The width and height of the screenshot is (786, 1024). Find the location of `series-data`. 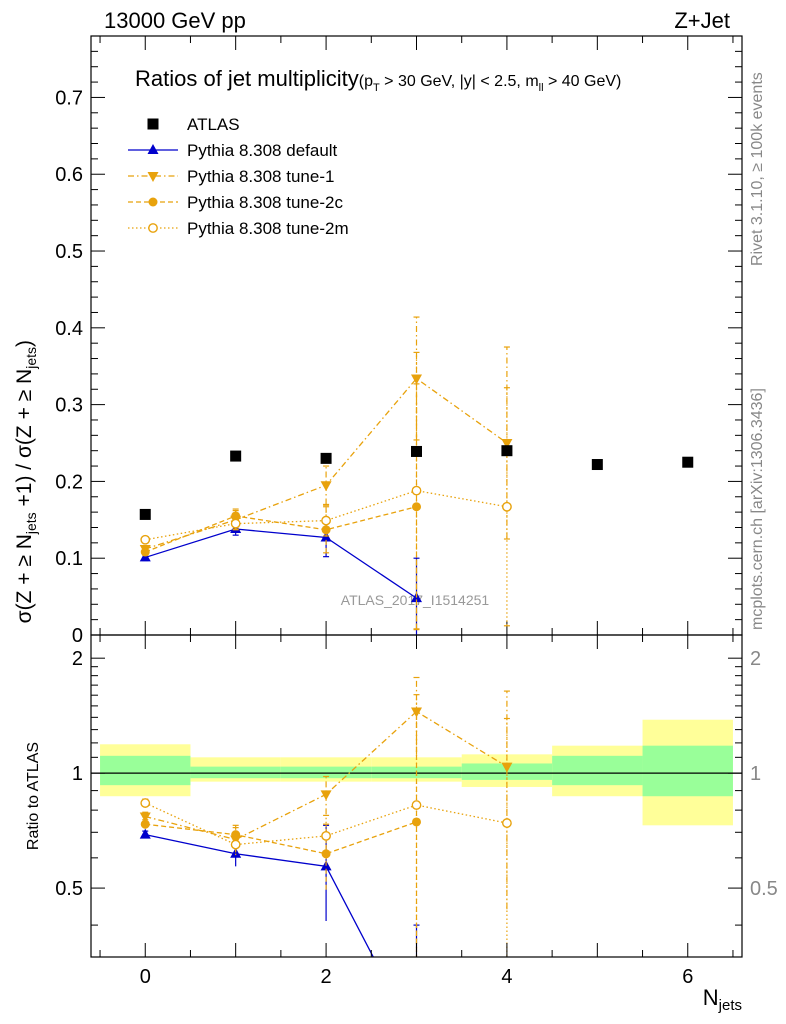

series-data is located at coordinates (416, 482).